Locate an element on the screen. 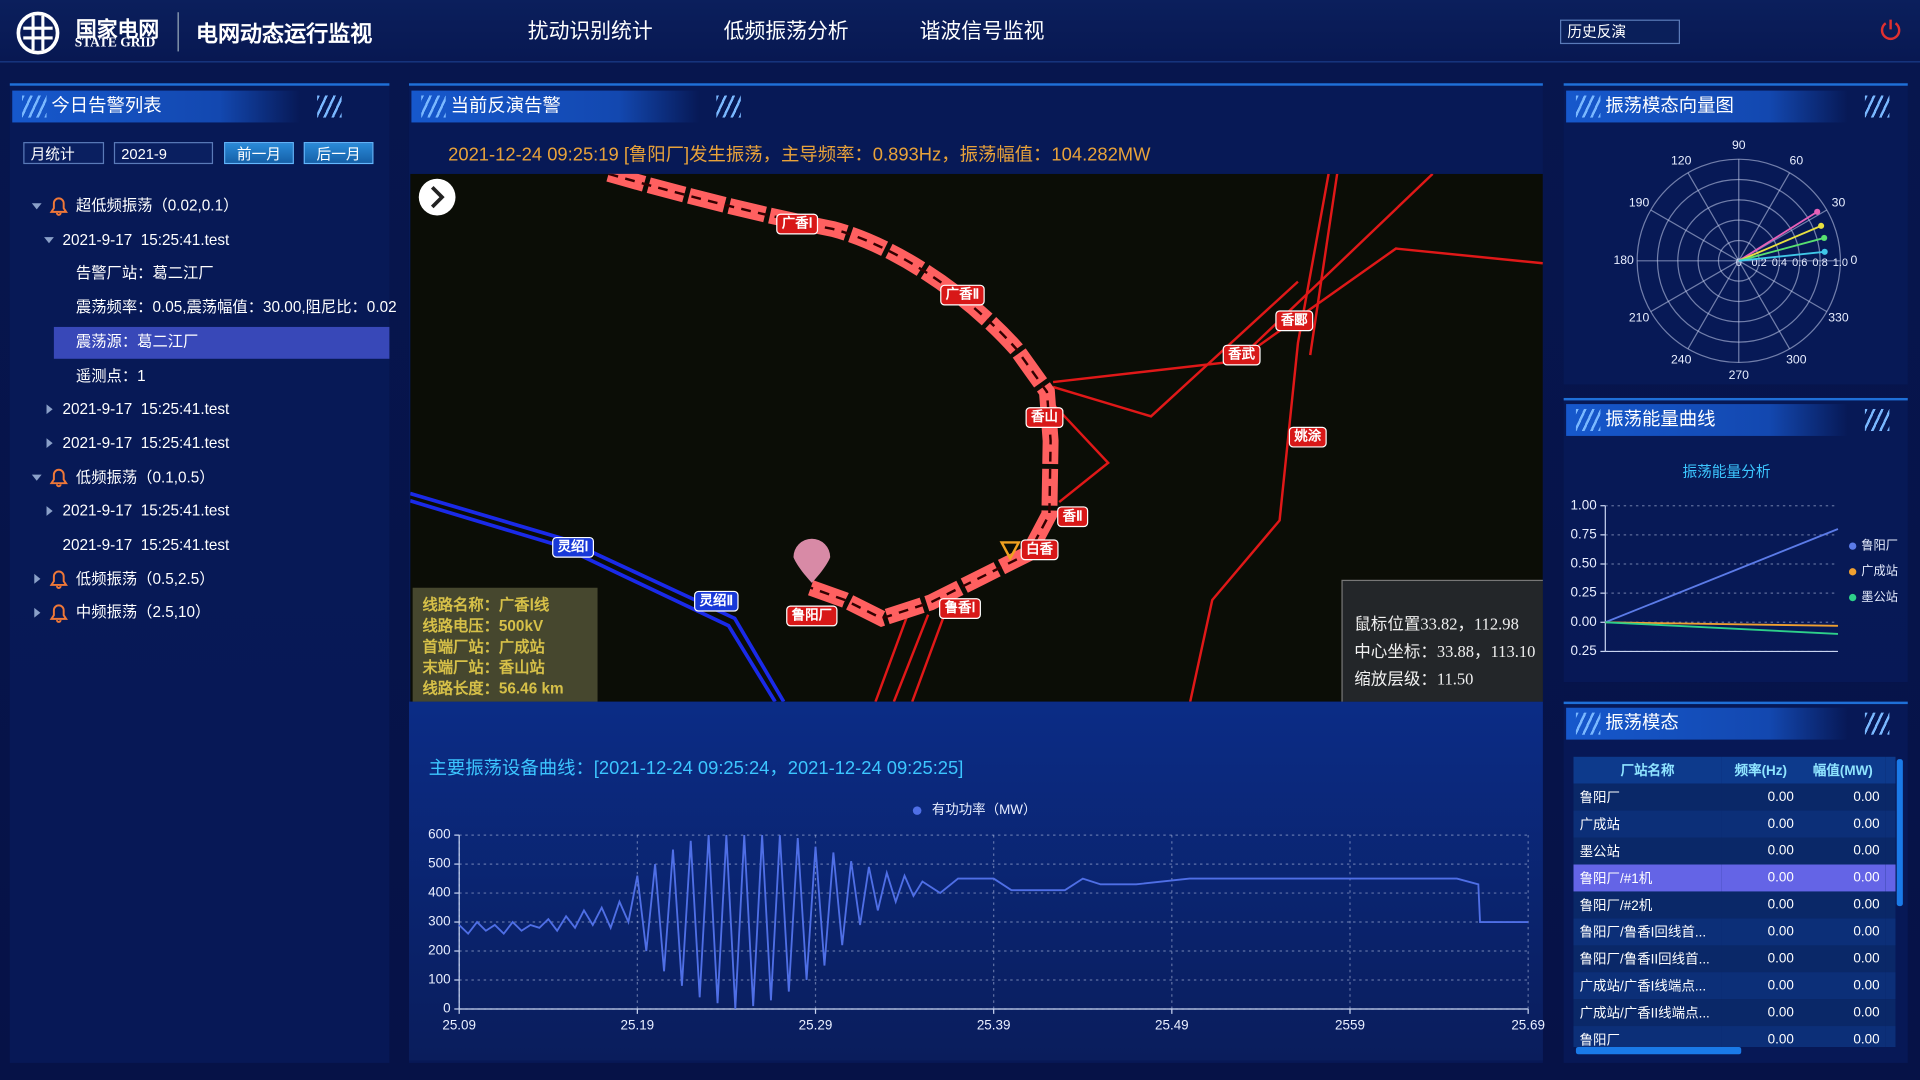 The height and width of the screenshot is (1080, 1920). tree-row: 中频振荡（2.5,10） is located at coordinates (143, 613).